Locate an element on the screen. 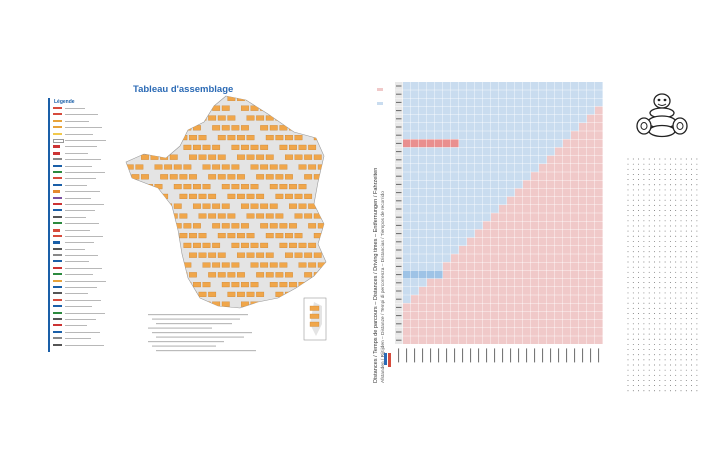  dist-key-red is located at coordinates (380, 89).